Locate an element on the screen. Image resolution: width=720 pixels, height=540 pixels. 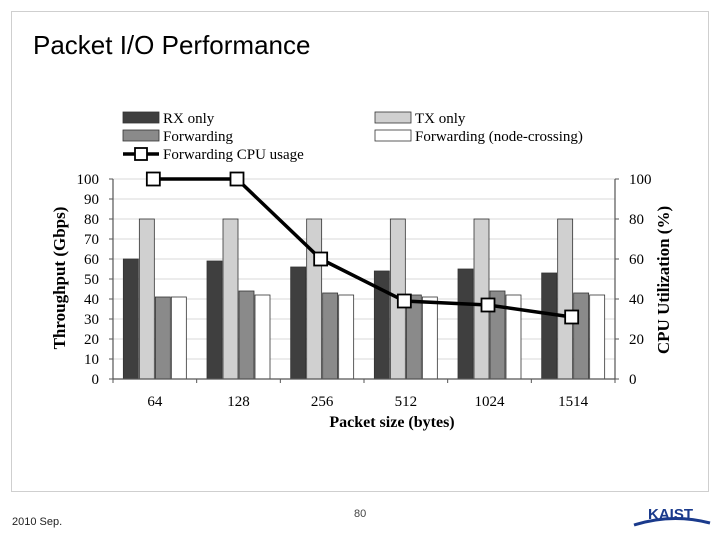
slide-title: Packet I/O Performance is located at coordinates (172, 45).